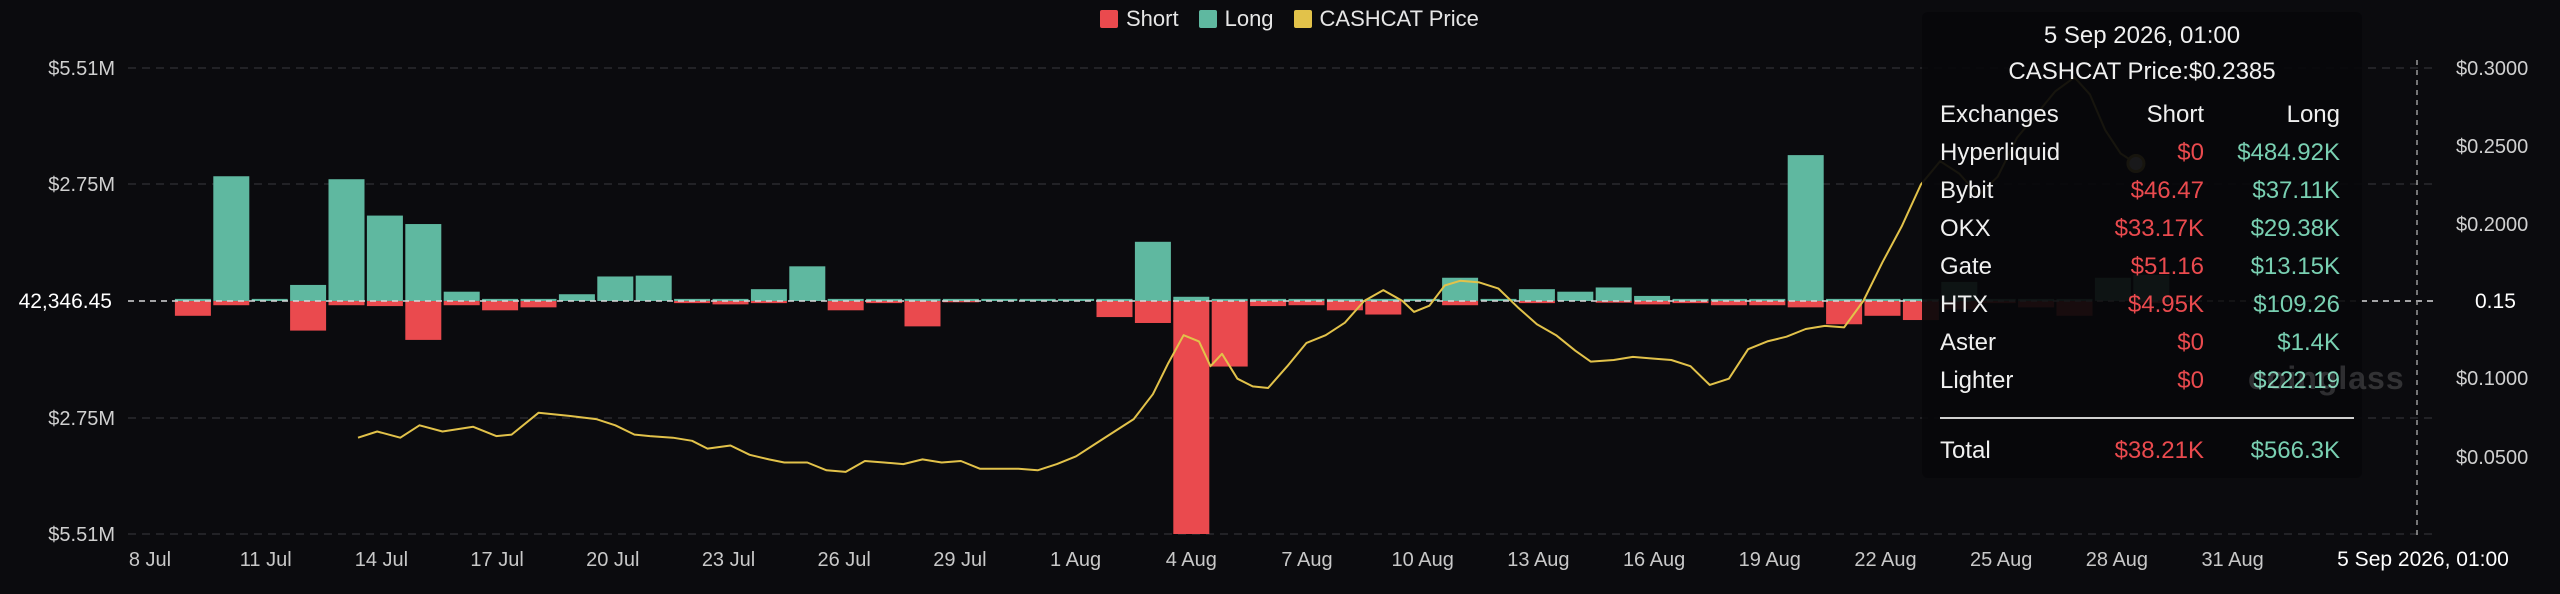 This screenshot has height=594, width=2560. Describe the element at coordinates (266, 560) in the screenshot. I see `x-tick-label: 11 Jul` at that location.